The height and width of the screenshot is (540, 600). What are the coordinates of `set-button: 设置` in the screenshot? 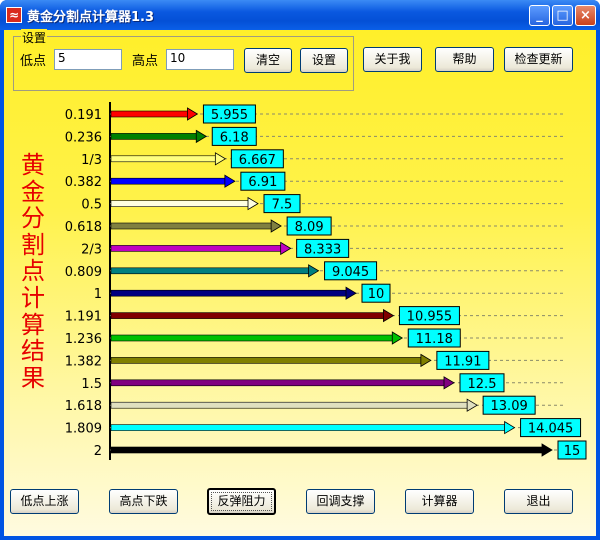 It's located at (324, 60).